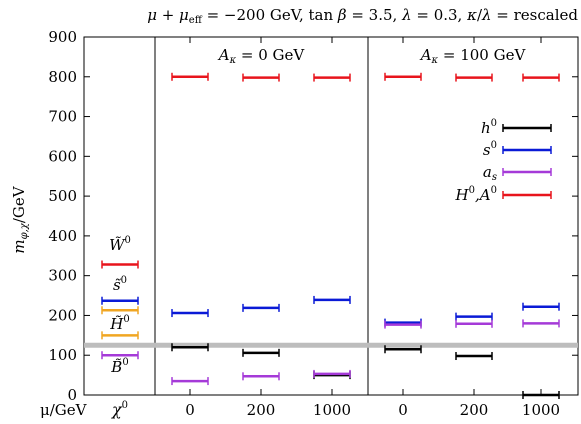  I want to click on neutralino-label: H̃0, so click(119, 323).